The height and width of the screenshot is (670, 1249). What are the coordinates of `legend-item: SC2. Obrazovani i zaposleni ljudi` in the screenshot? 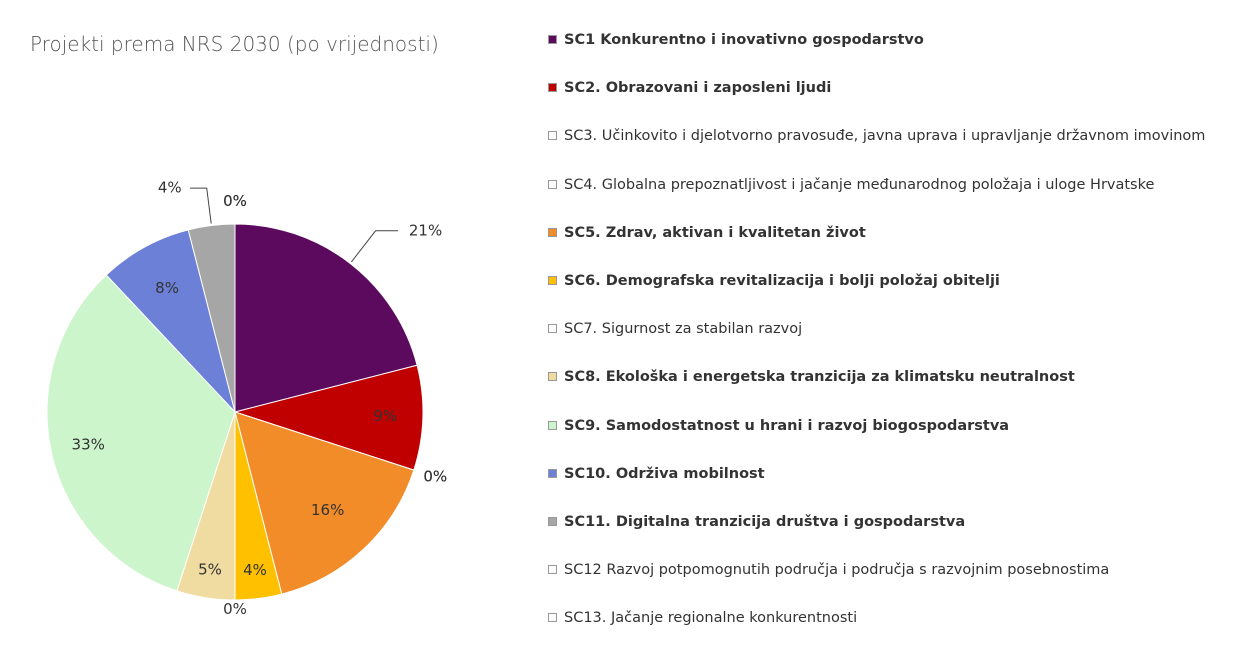 It's located at (898, 88).